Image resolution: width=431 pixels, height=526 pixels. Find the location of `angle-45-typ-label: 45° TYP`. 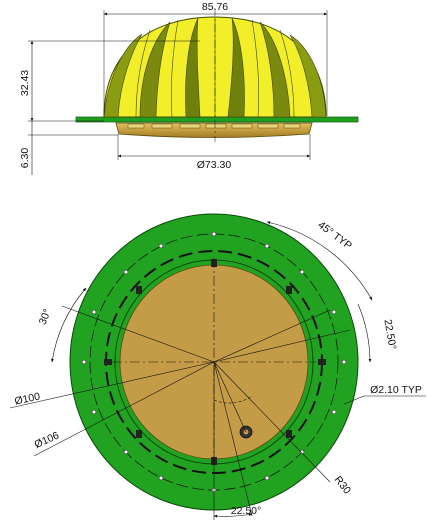

angle-45-typ-label: 45° TYP is located at coordinates (335, 235).